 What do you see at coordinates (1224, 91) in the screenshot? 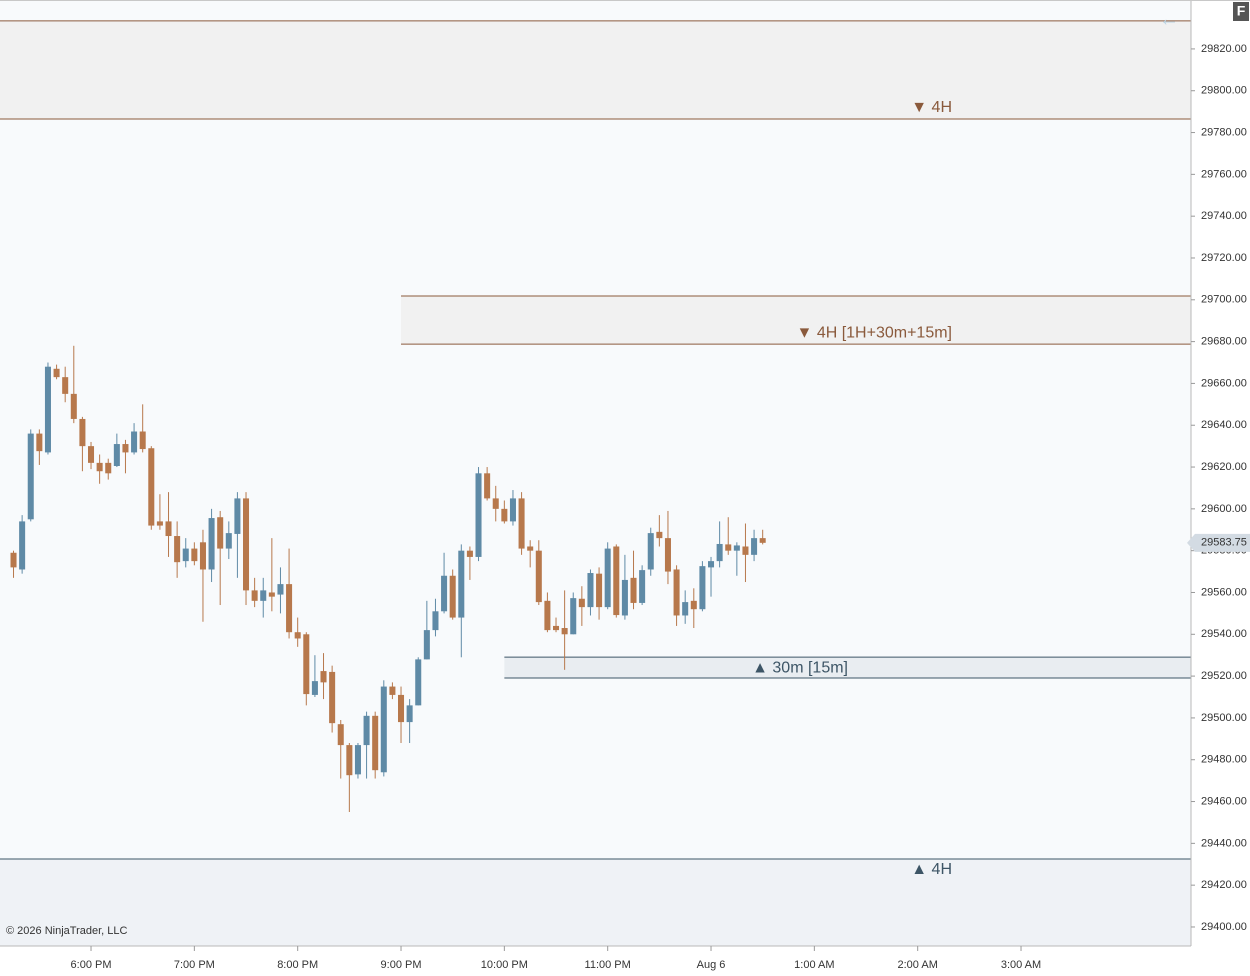
I see `y-tick-label: 29800.00` at bounding box center [1224, 91].